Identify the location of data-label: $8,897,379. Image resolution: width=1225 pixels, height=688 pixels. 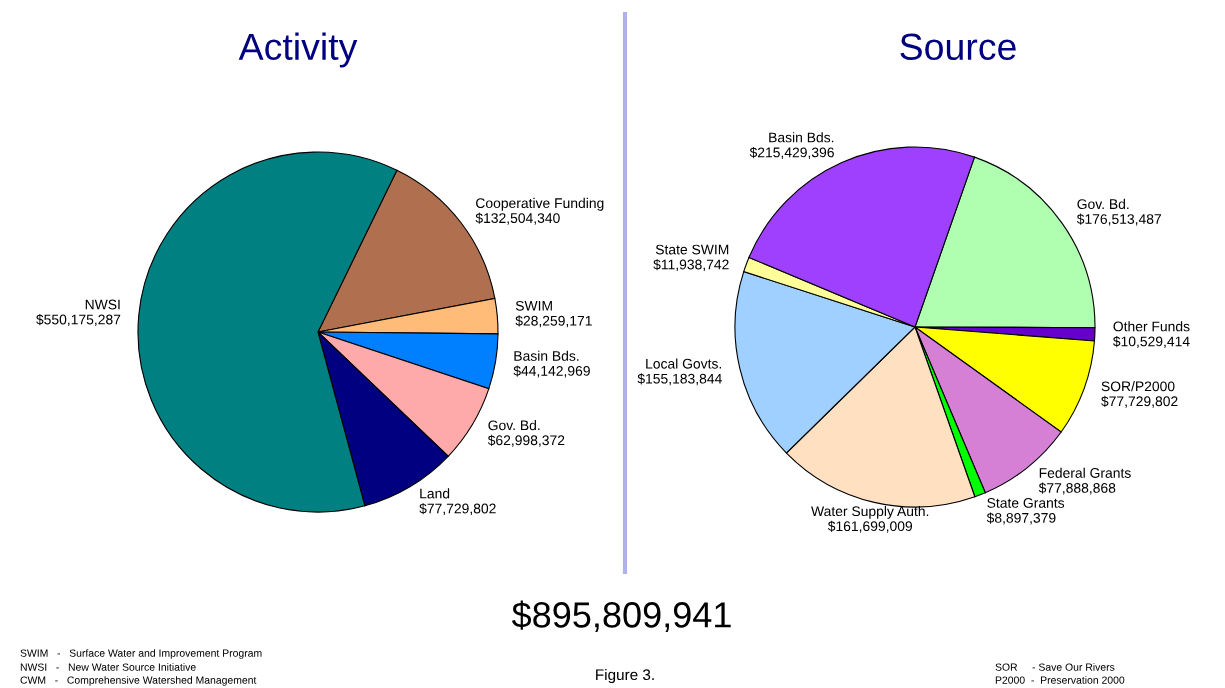
(1021, 518).